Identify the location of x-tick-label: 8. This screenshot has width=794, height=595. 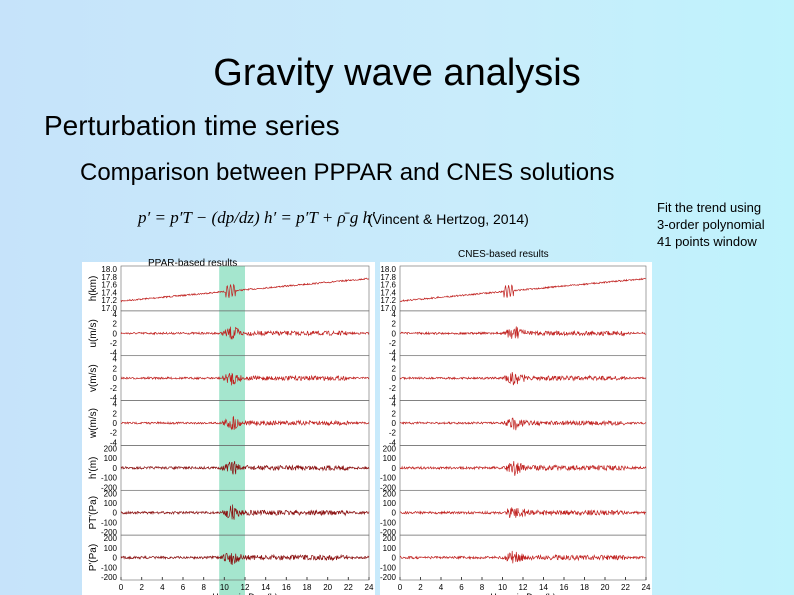
(482, 587).